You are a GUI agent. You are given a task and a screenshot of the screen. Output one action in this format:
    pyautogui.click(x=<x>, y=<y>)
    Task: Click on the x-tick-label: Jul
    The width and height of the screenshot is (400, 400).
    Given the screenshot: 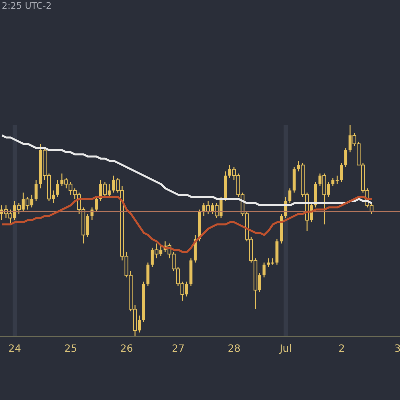 What is the action you would take?
    pyautogui.click(x=285, y=350)
    